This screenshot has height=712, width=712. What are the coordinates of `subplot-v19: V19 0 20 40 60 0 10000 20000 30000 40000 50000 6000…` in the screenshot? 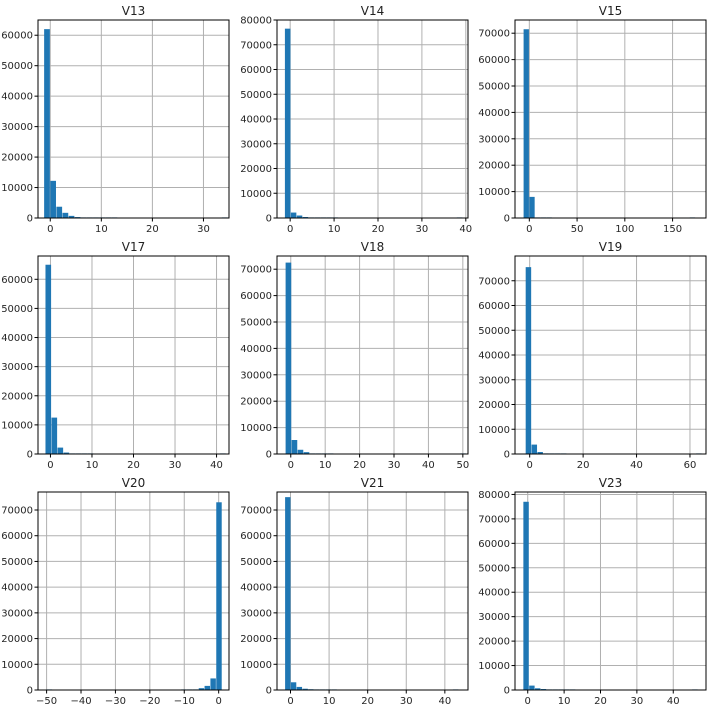 It's located at (592, 355).